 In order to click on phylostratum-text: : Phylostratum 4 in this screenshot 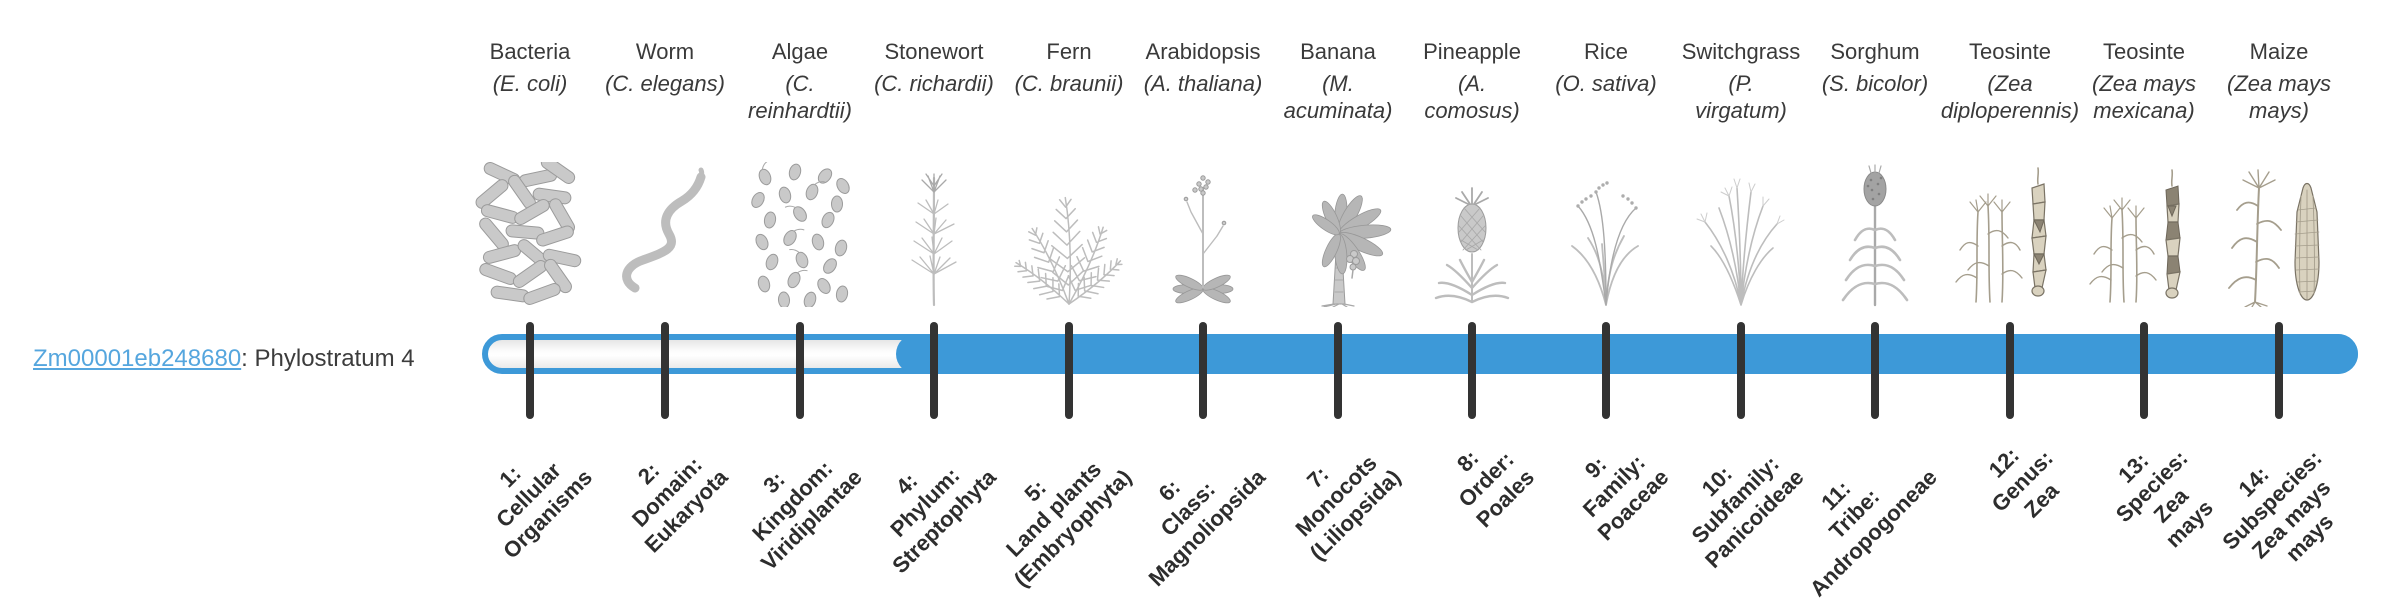, I will do `click(328, 358)`.